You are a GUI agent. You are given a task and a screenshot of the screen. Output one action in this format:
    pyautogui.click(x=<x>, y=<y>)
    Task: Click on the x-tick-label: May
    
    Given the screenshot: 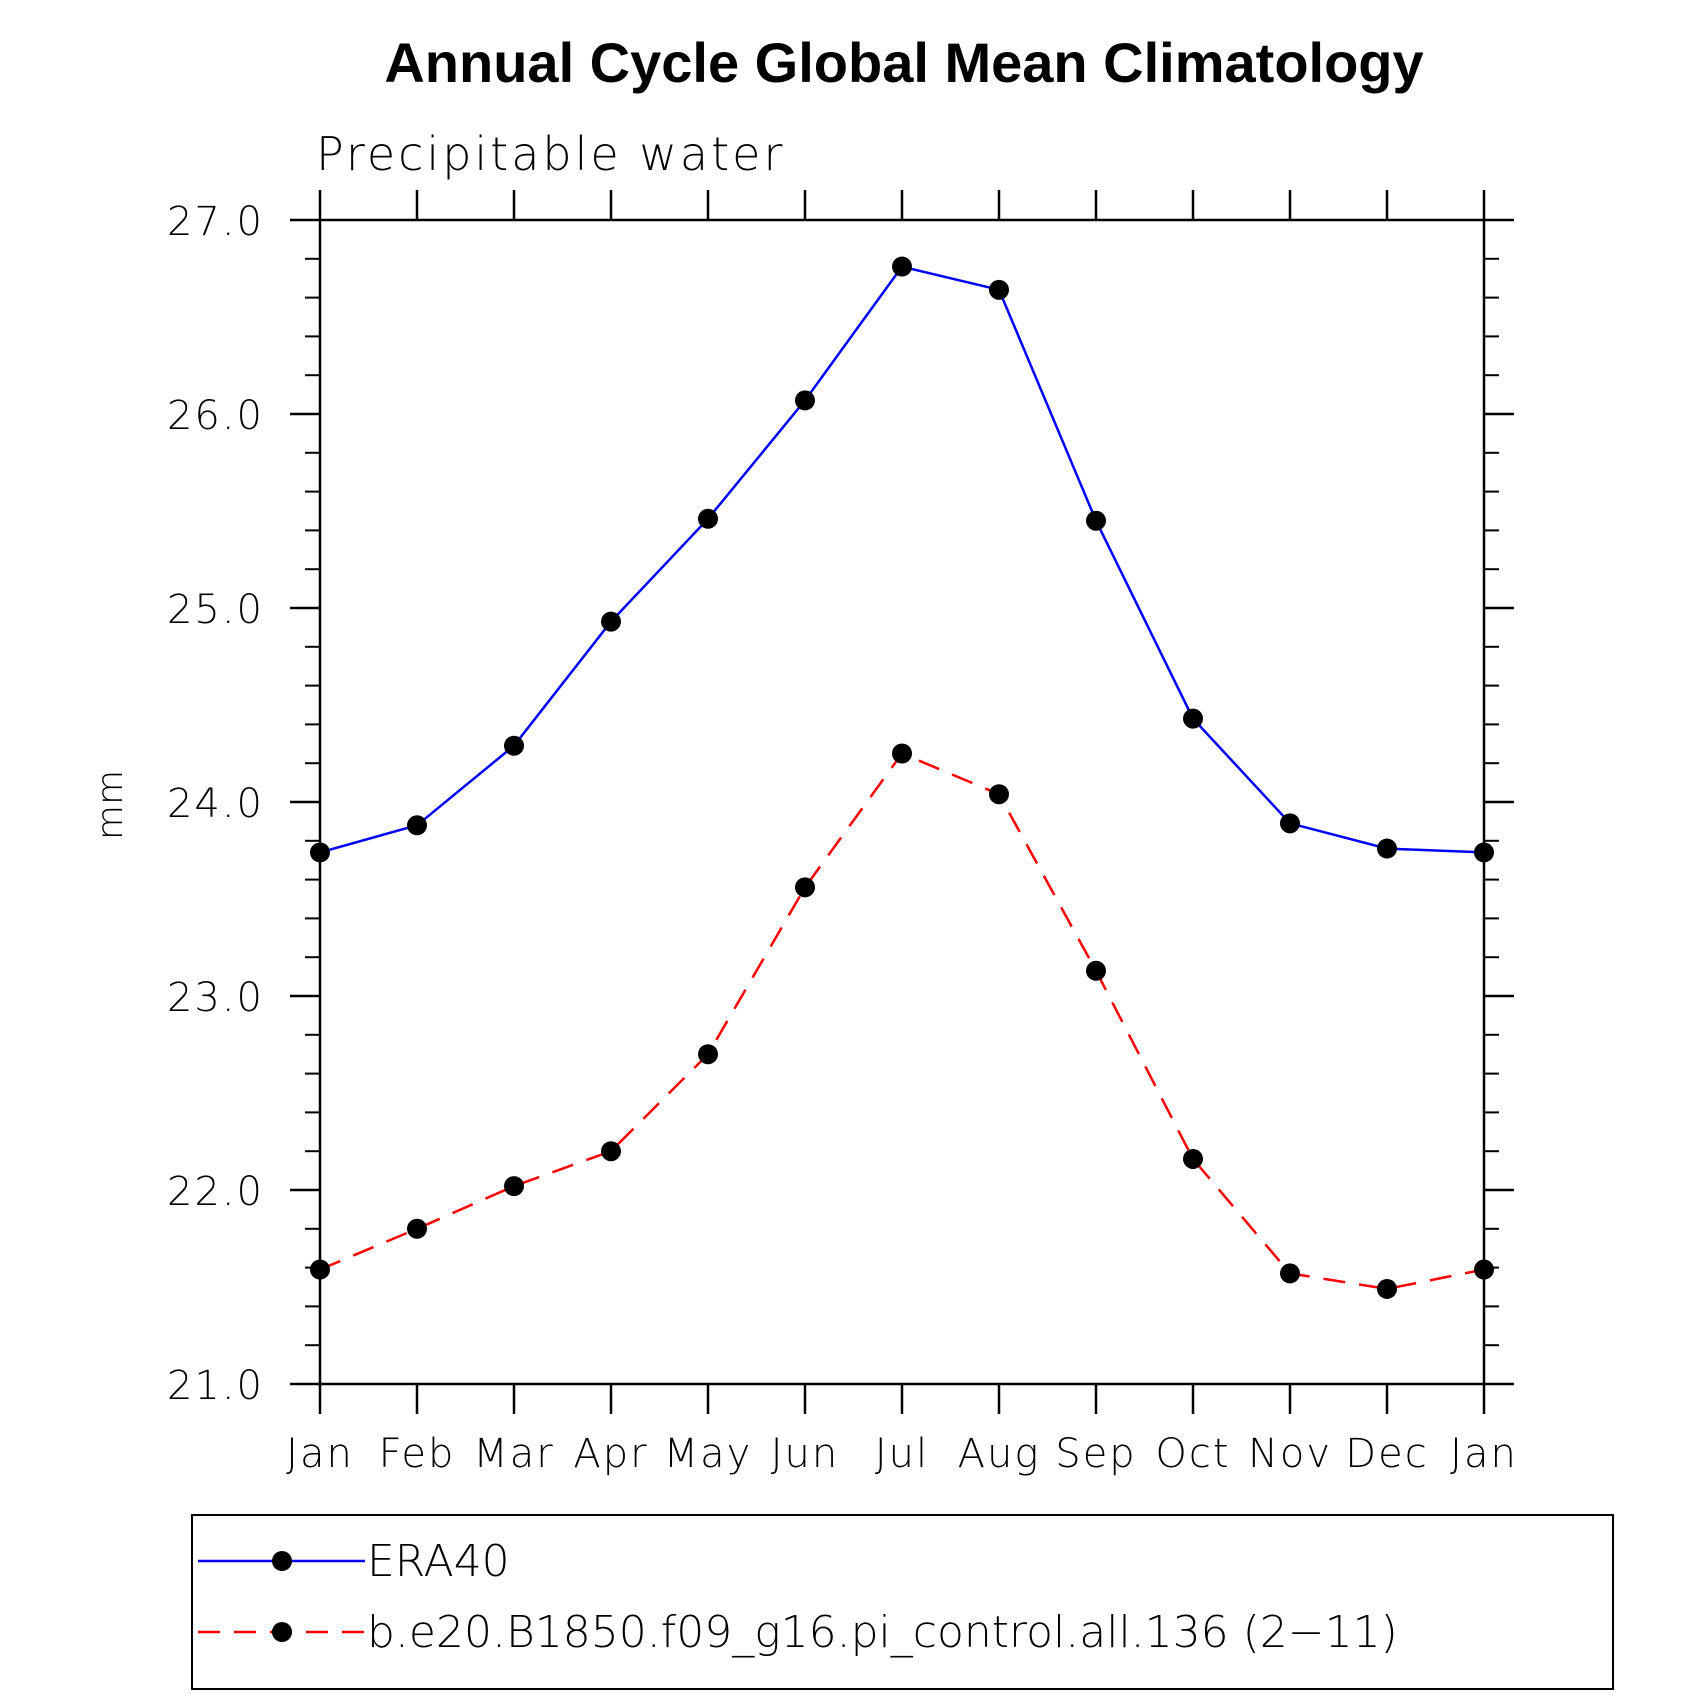 What is the action you would take?
    pyautogui.click(x=708, y=1454)
    